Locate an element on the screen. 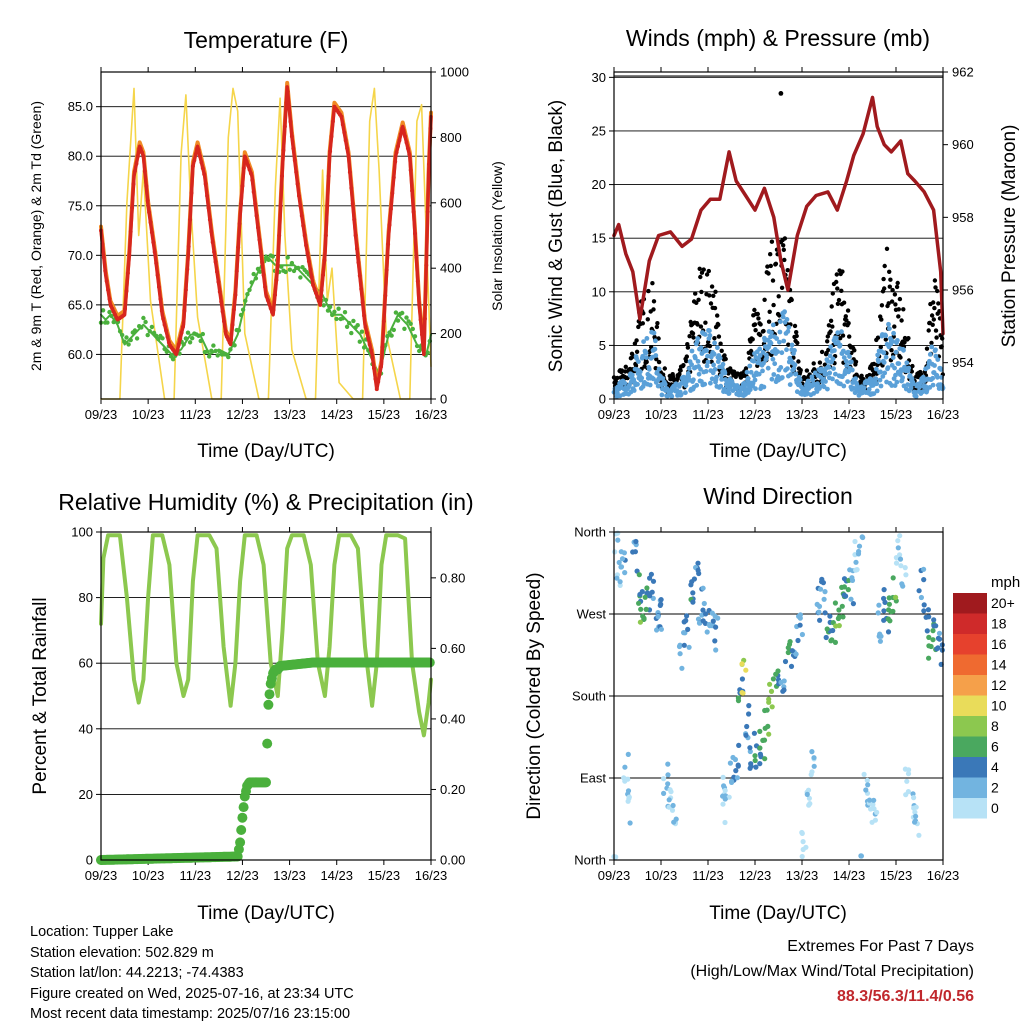 The width and height of the screenshot is (1024, 1025). extremes-subtitle: (High/Low/Max Wind/Total Precipitation) is located at coordinates (832, 971).